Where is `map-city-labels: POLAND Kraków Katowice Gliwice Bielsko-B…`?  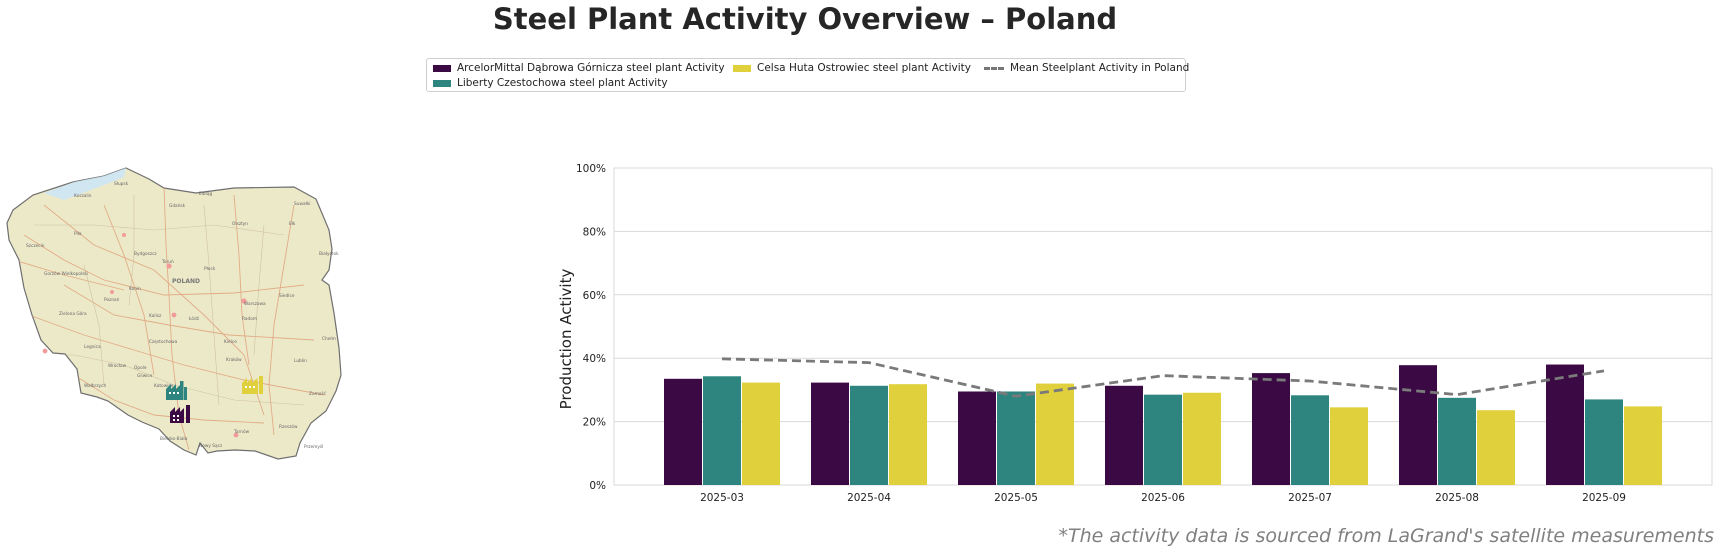 map-city-labels: POLAND Kraków Katowice Gliwice Bielsko-B… is located at coordinates (182, 315).